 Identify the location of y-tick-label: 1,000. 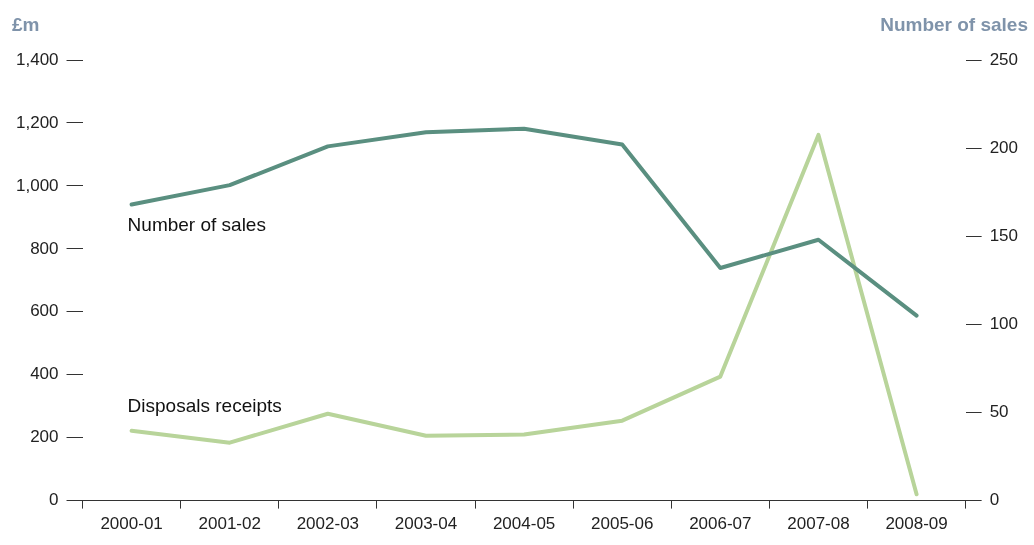
(37, 185).